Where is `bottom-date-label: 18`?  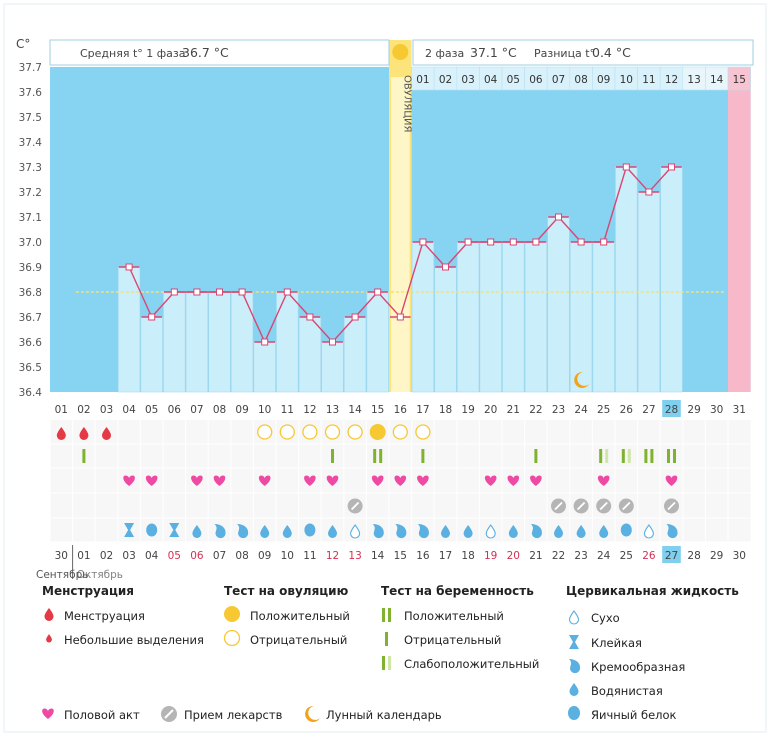 bottom-date-label: 18 is located at coordinates (467, 556).